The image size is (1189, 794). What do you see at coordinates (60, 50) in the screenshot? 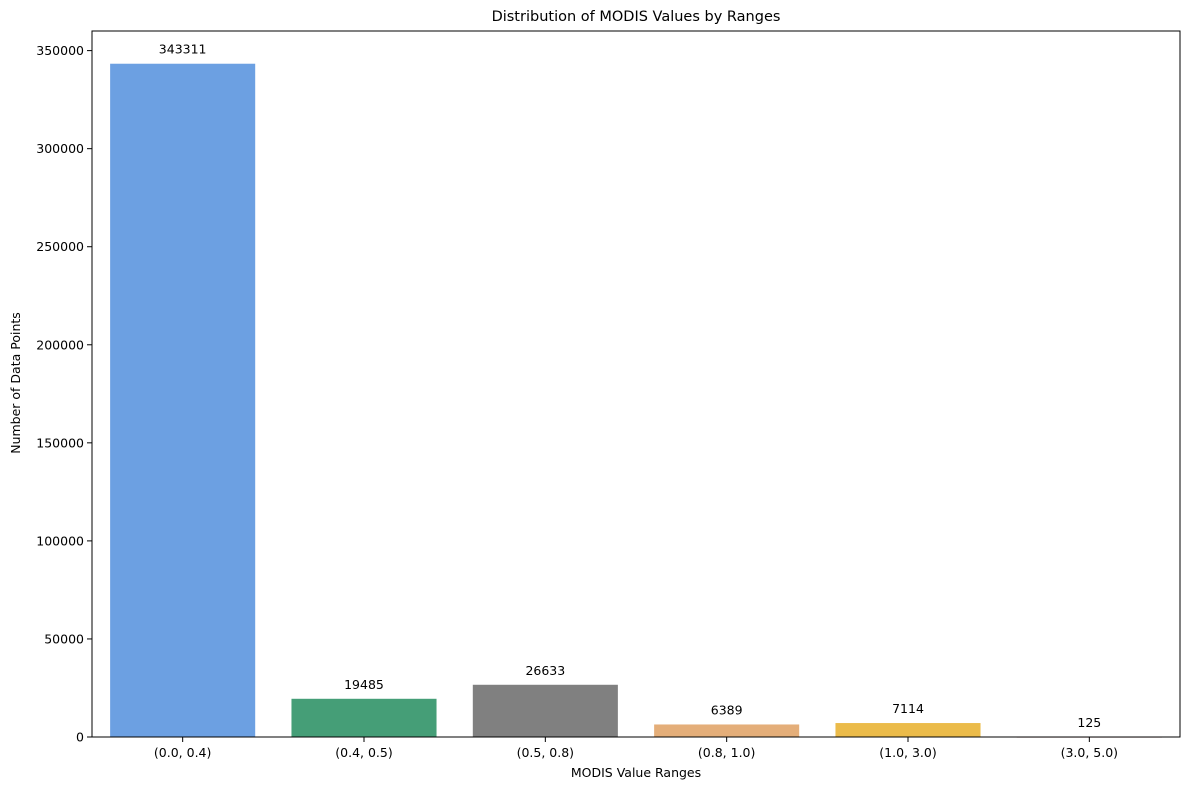
I see `y-tick-label-7: 350000` at bounding box center [60, 50].